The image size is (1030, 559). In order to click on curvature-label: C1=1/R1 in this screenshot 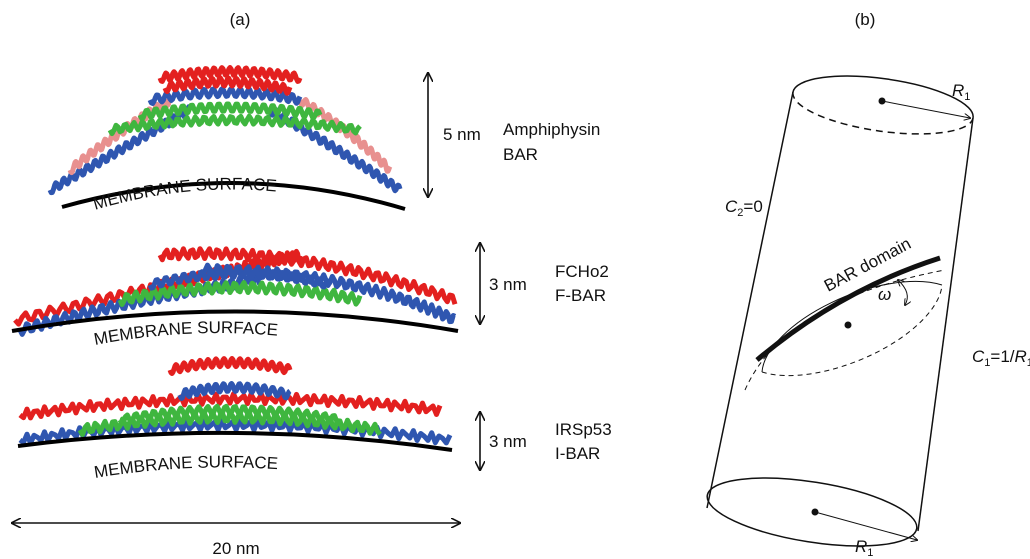, I will do `click(1001, 358)`.